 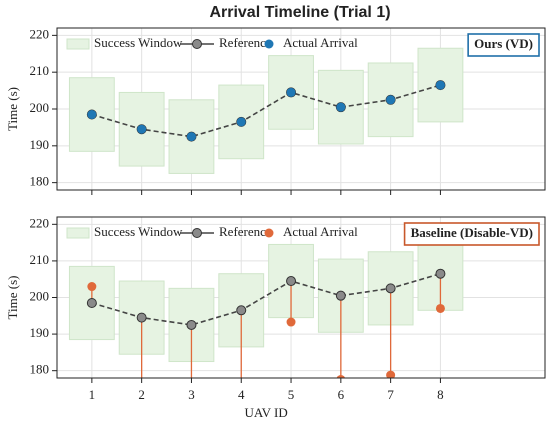 I want to click on annotation: Ours (VD), so click(x=503, y=43).